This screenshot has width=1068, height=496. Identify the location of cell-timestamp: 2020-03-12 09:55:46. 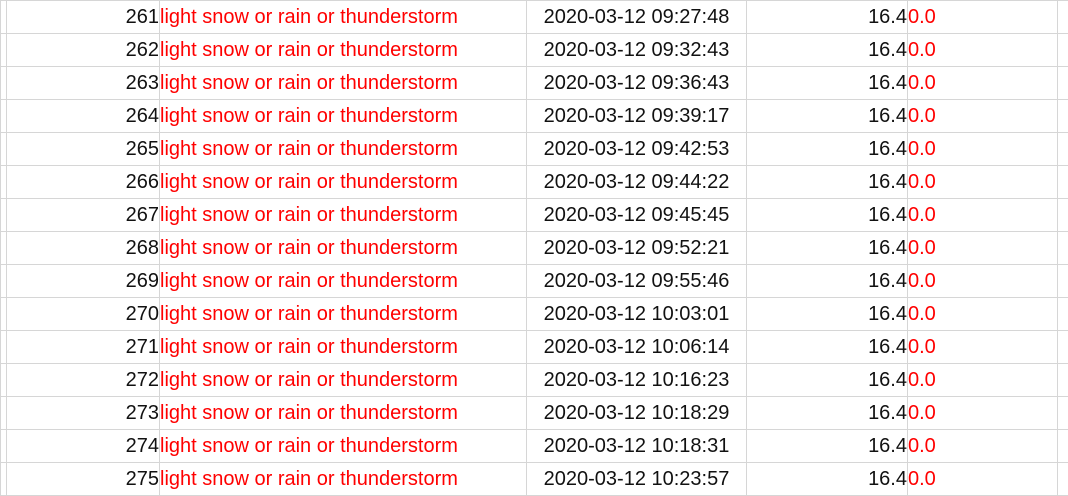
(636, 281).